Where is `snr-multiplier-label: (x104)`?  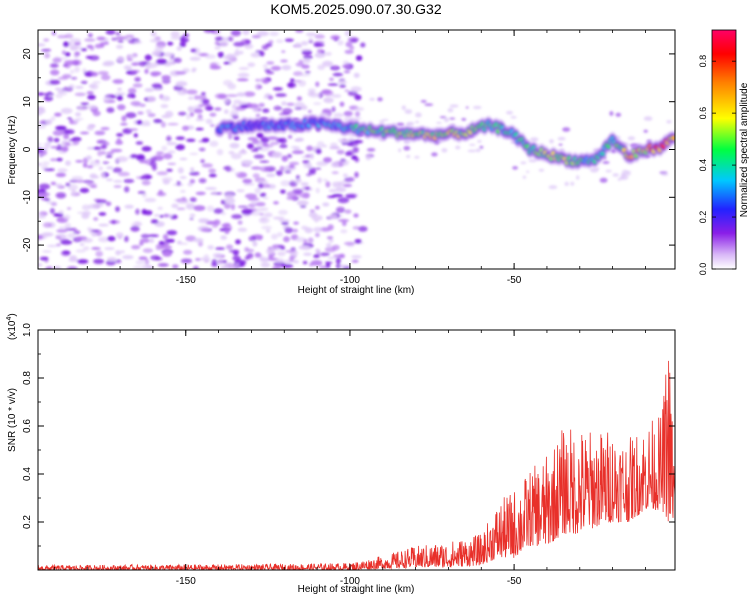
snr-multiplier-label: (x104) is located at coordinates (12, 326).